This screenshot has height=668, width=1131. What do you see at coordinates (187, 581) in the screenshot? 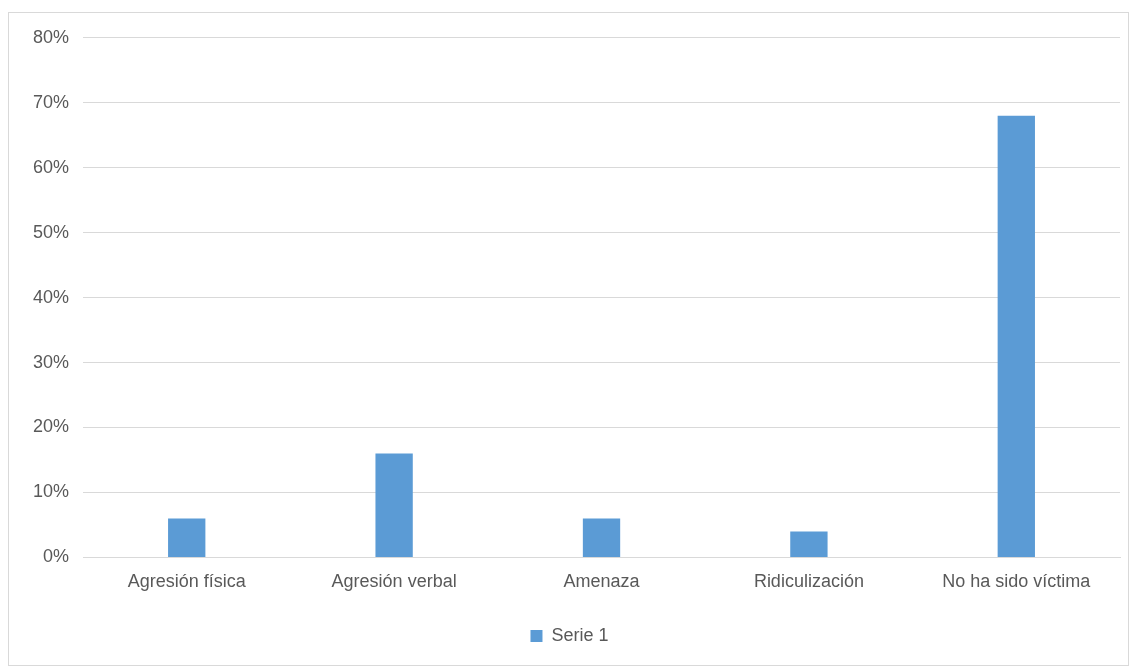
I see `x-tick-label: Agresión física` at bounding box center [187, 581].